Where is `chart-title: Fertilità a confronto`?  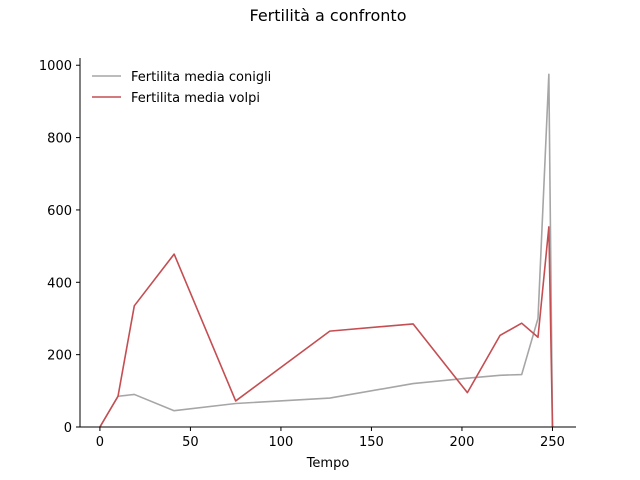
chart-title: Fertilità a confronto is located at coordinates (328, 15).